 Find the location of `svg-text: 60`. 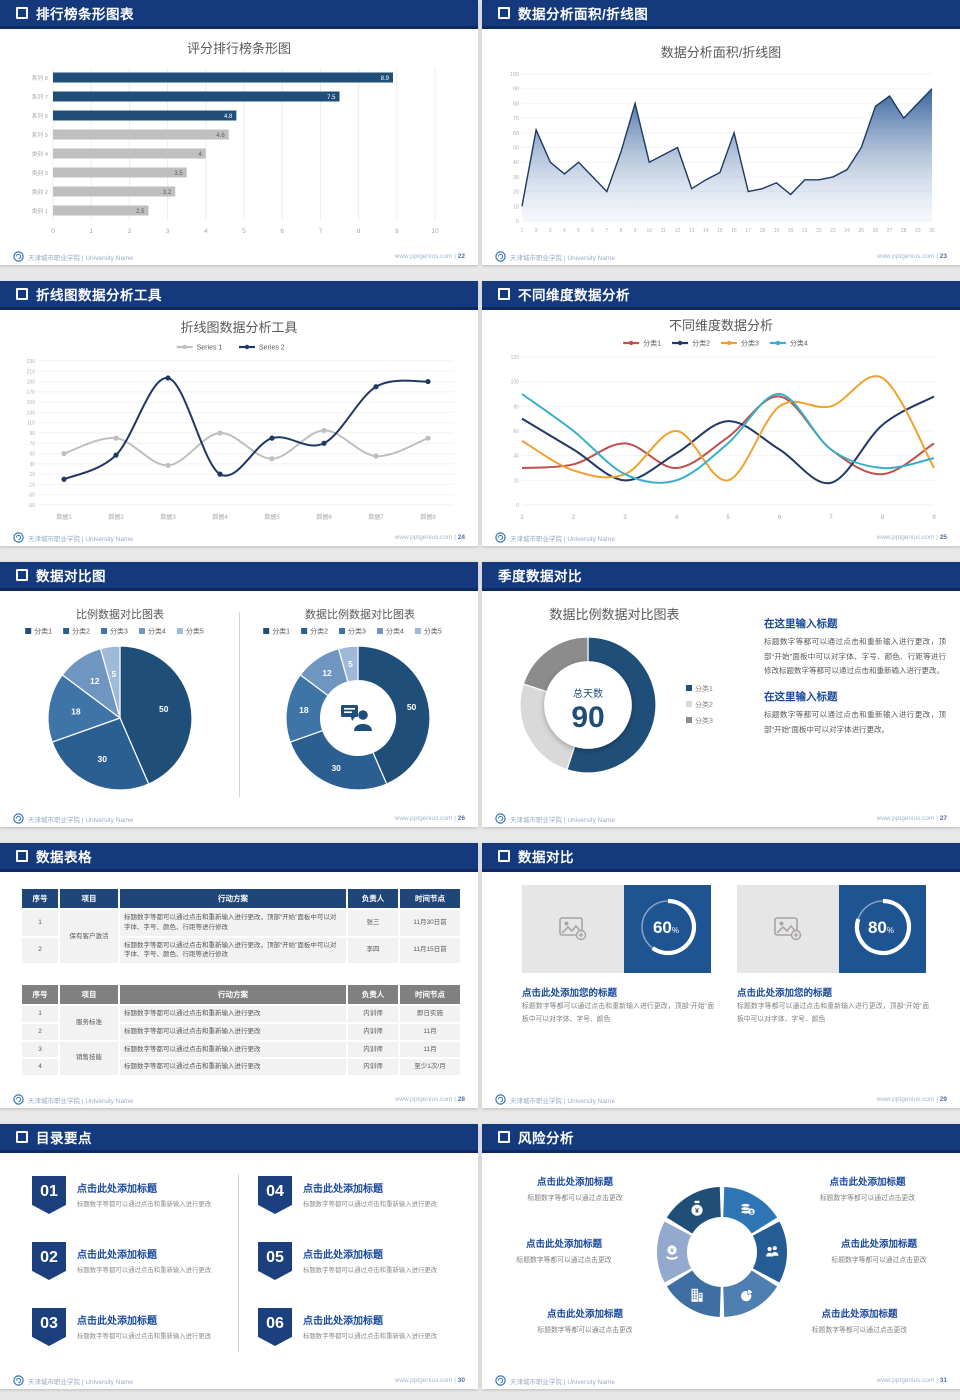

svg-text: 60 is located at coordinates (516, 432).